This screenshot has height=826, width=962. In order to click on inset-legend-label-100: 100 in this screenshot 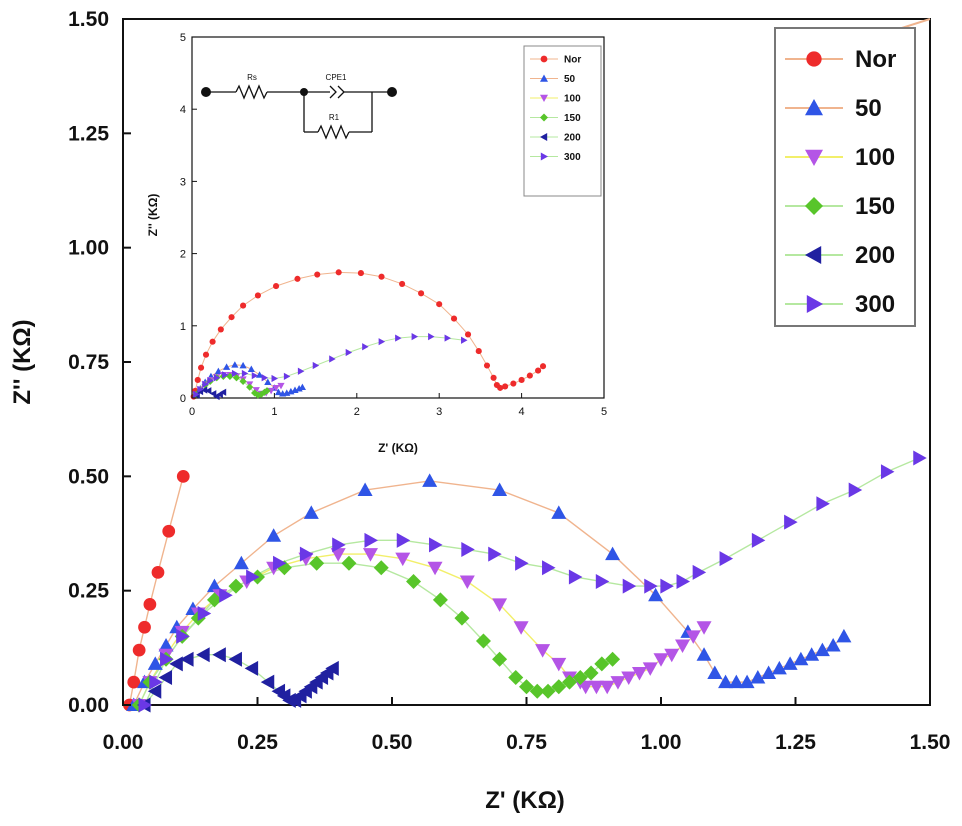, I will do `click(572, 99)`.